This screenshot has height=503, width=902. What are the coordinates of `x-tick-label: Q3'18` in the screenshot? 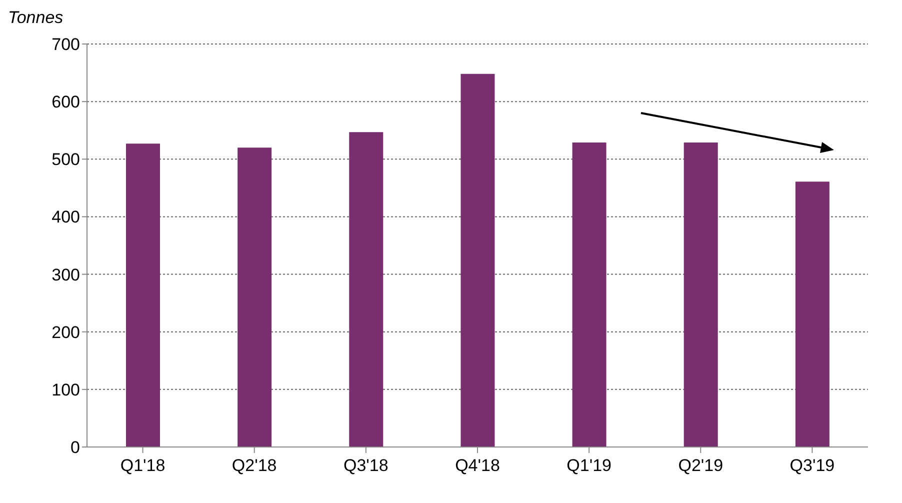 It's located at (366, 466).